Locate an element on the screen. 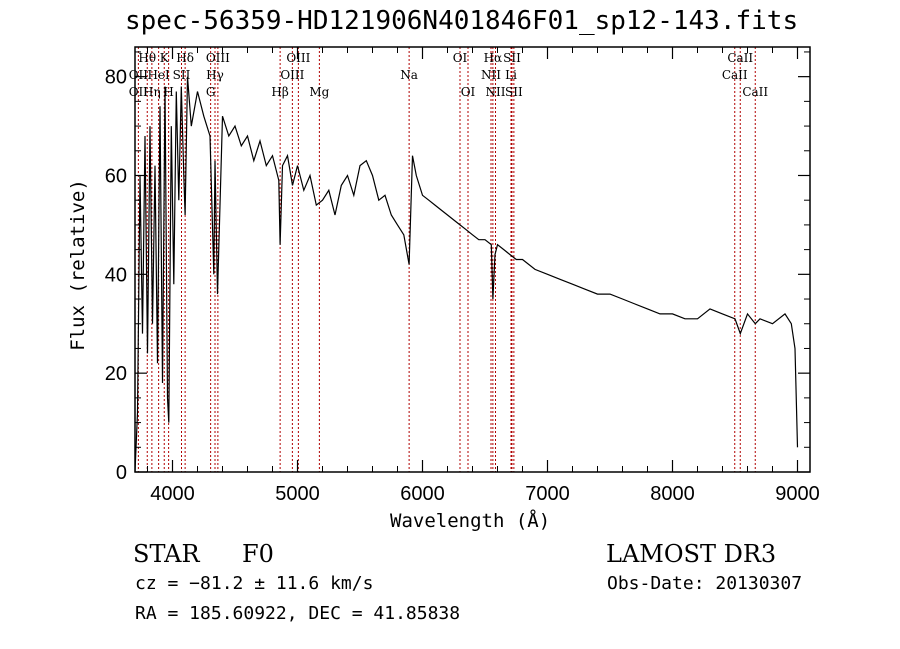  x-tick-label: 7000 is located at coordinates (547, 494).